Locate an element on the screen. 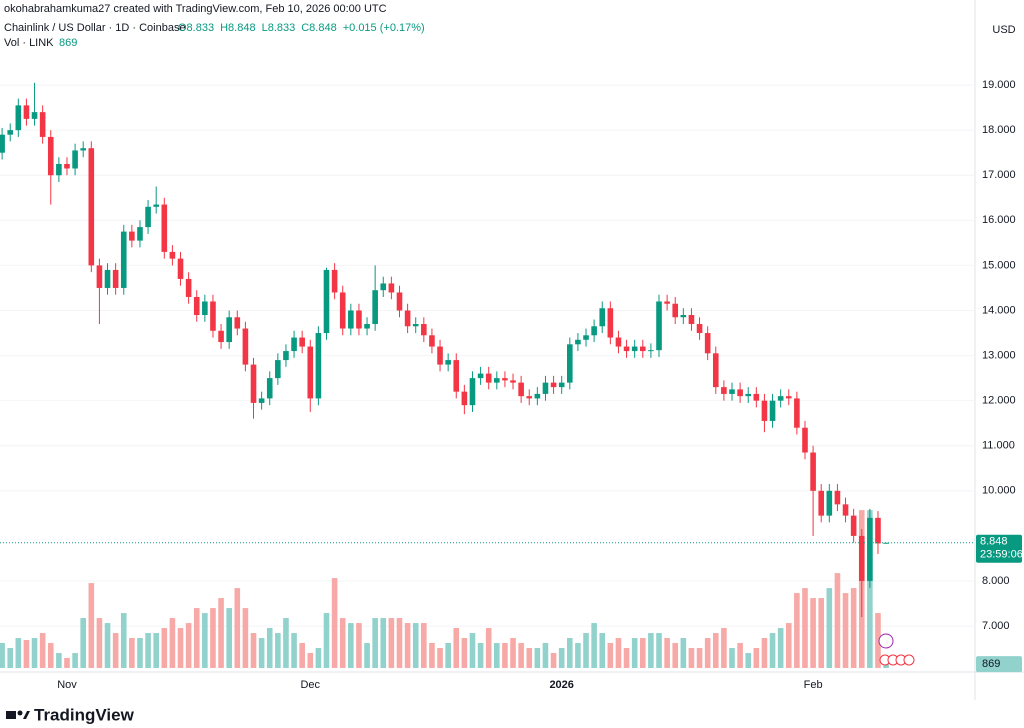 This screenshot has height=728, width=1024. brand-logo is located at coordinates (18, 714).